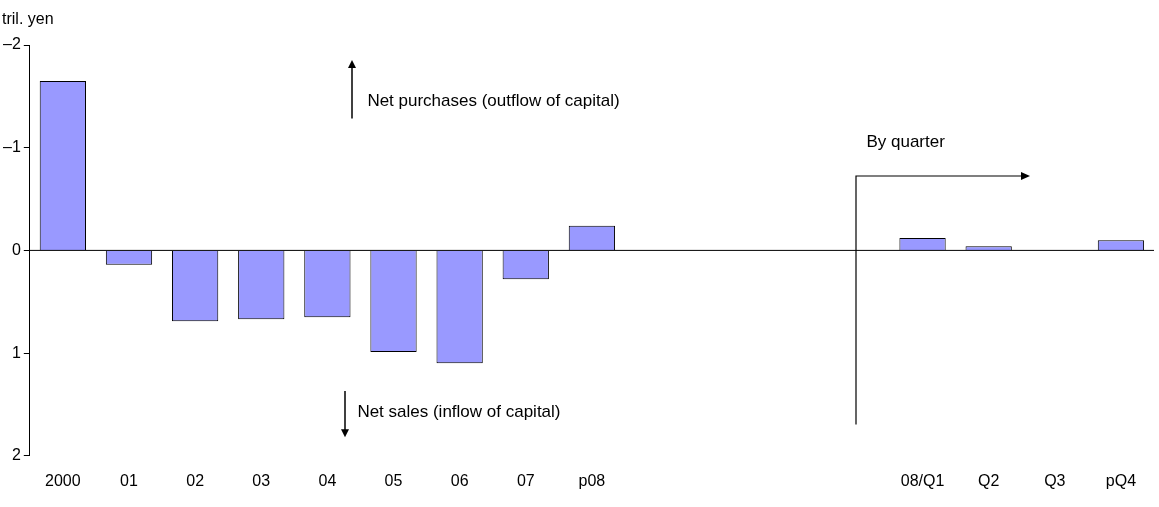  I want to click on annotation: Net sales (inflow of capital), so click(459, 412).